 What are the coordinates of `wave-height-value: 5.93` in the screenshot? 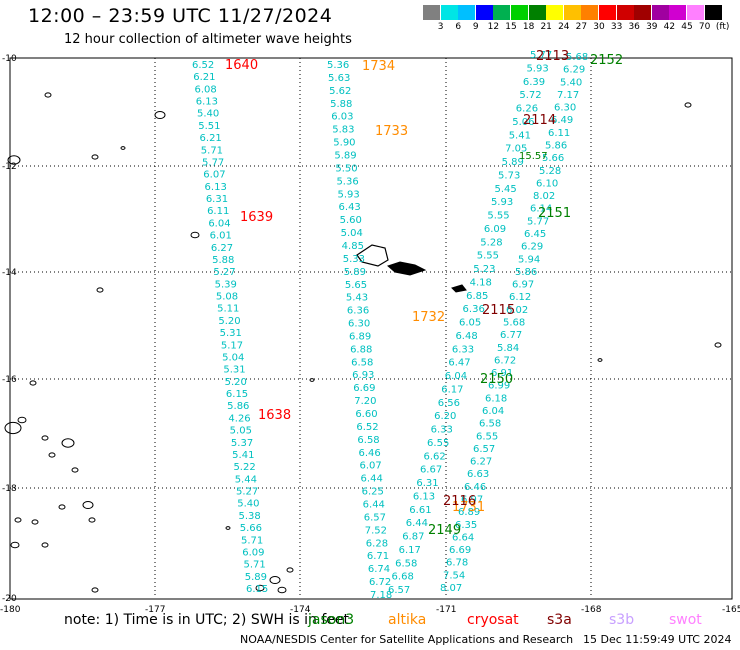 It's located at (537, 68).